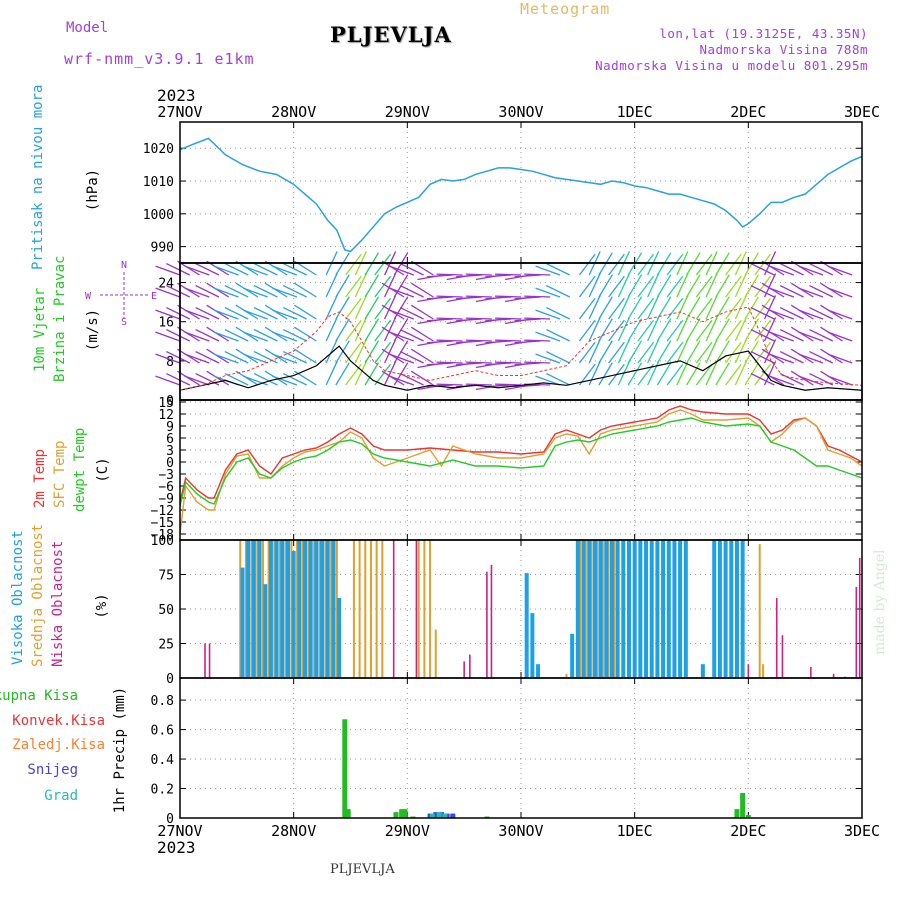 Image resolution: width=900 pixels, height=900 pixels. I want to click on y-tick-label: 50, so click(166, 610).